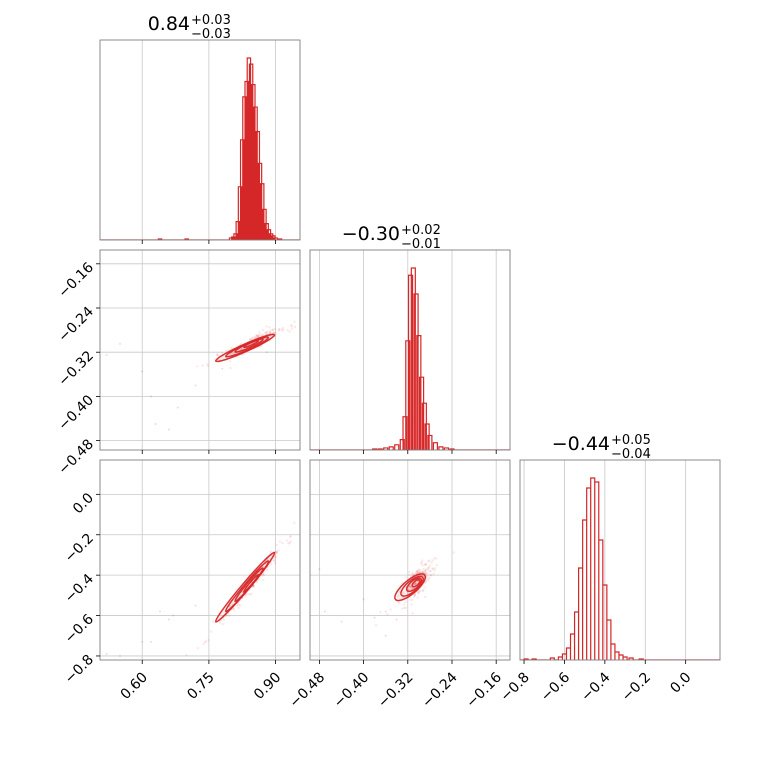 The image size is (760, 760). What do you see at coordinates (631, 440) in the screenshot?
I see `title-plus: +0.05` at bounding box center [631, 440].